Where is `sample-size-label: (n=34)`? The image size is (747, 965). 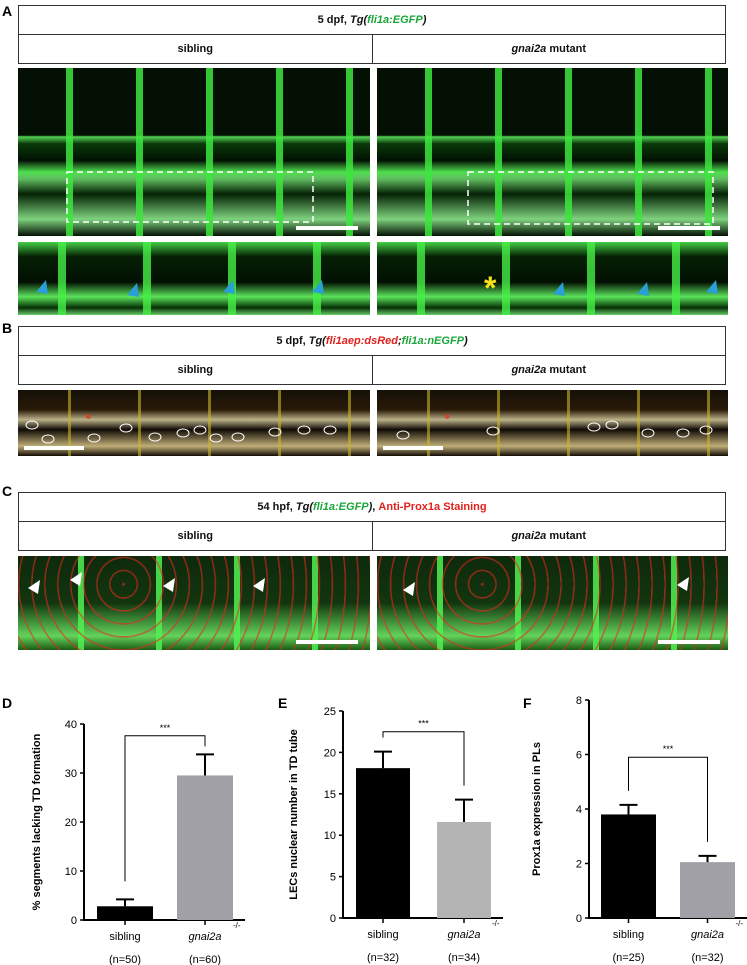
sample-size-label: (n=34) is located at coordinates (464, 958).